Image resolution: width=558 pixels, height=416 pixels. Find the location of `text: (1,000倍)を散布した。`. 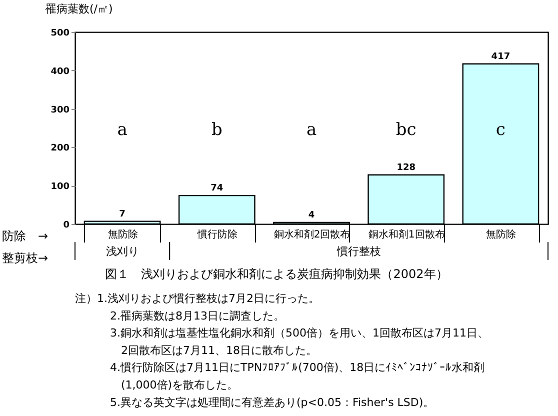

text: (1,000倍)を散布した。 is located at coordinates (179, 385).